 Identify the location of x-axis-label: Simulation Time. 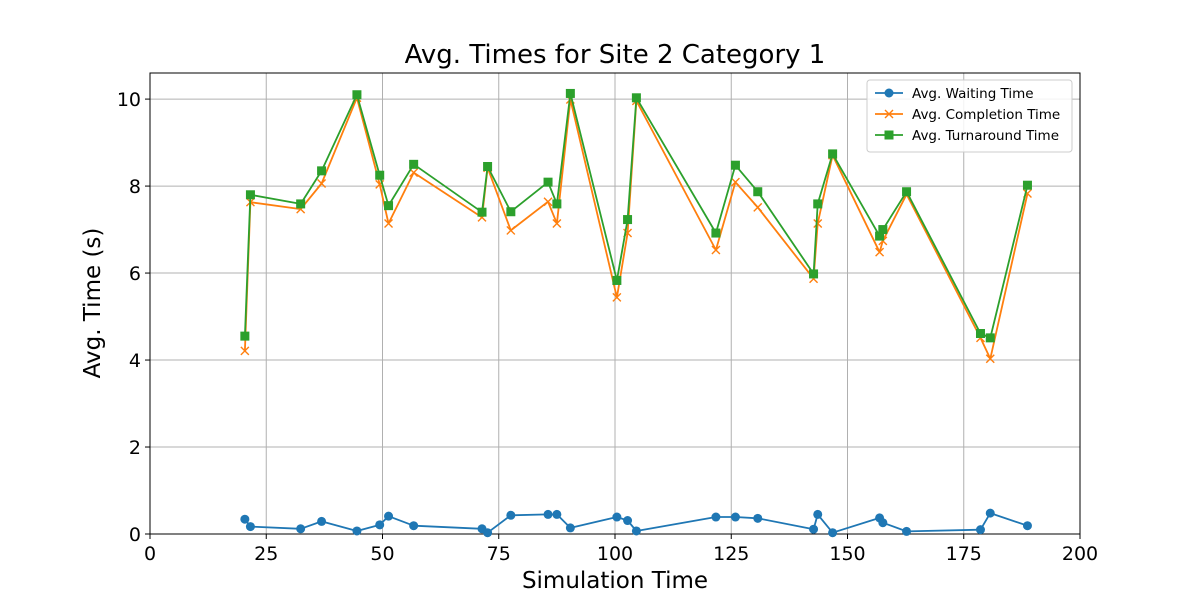
(615, 581).